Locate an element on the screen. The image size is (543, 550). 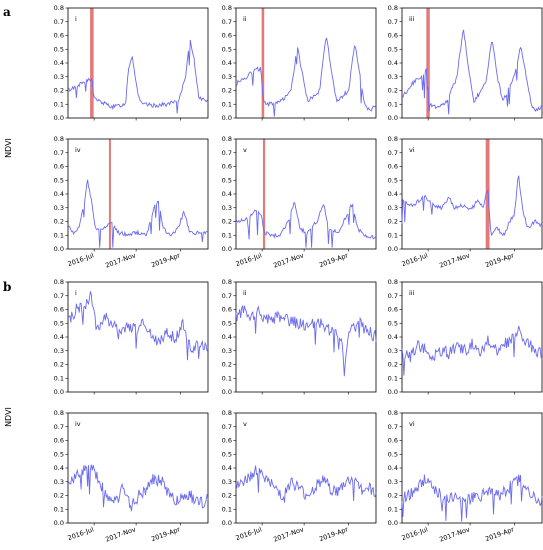
panel-label: iv is located at coordinates (78, 424).